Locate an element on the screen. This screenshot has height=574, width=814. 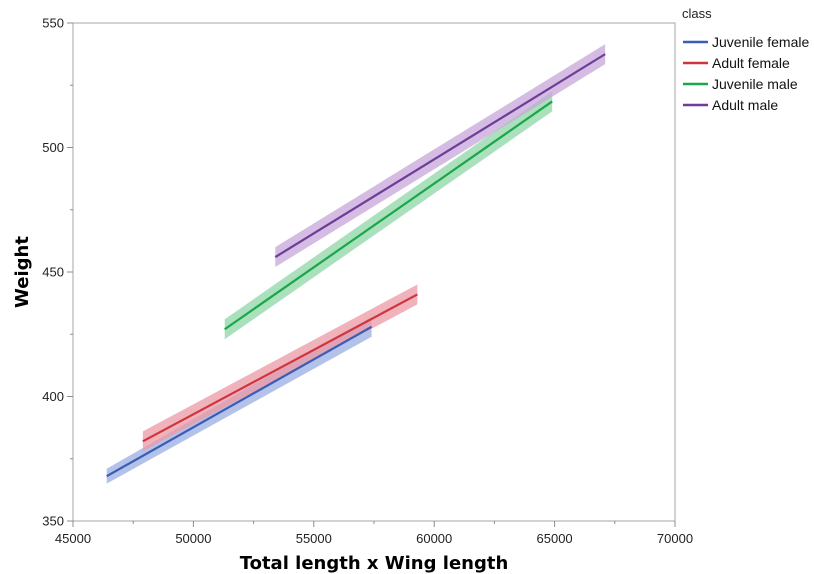
x-tick-label: 50000 is located at coordinates (193, 538).